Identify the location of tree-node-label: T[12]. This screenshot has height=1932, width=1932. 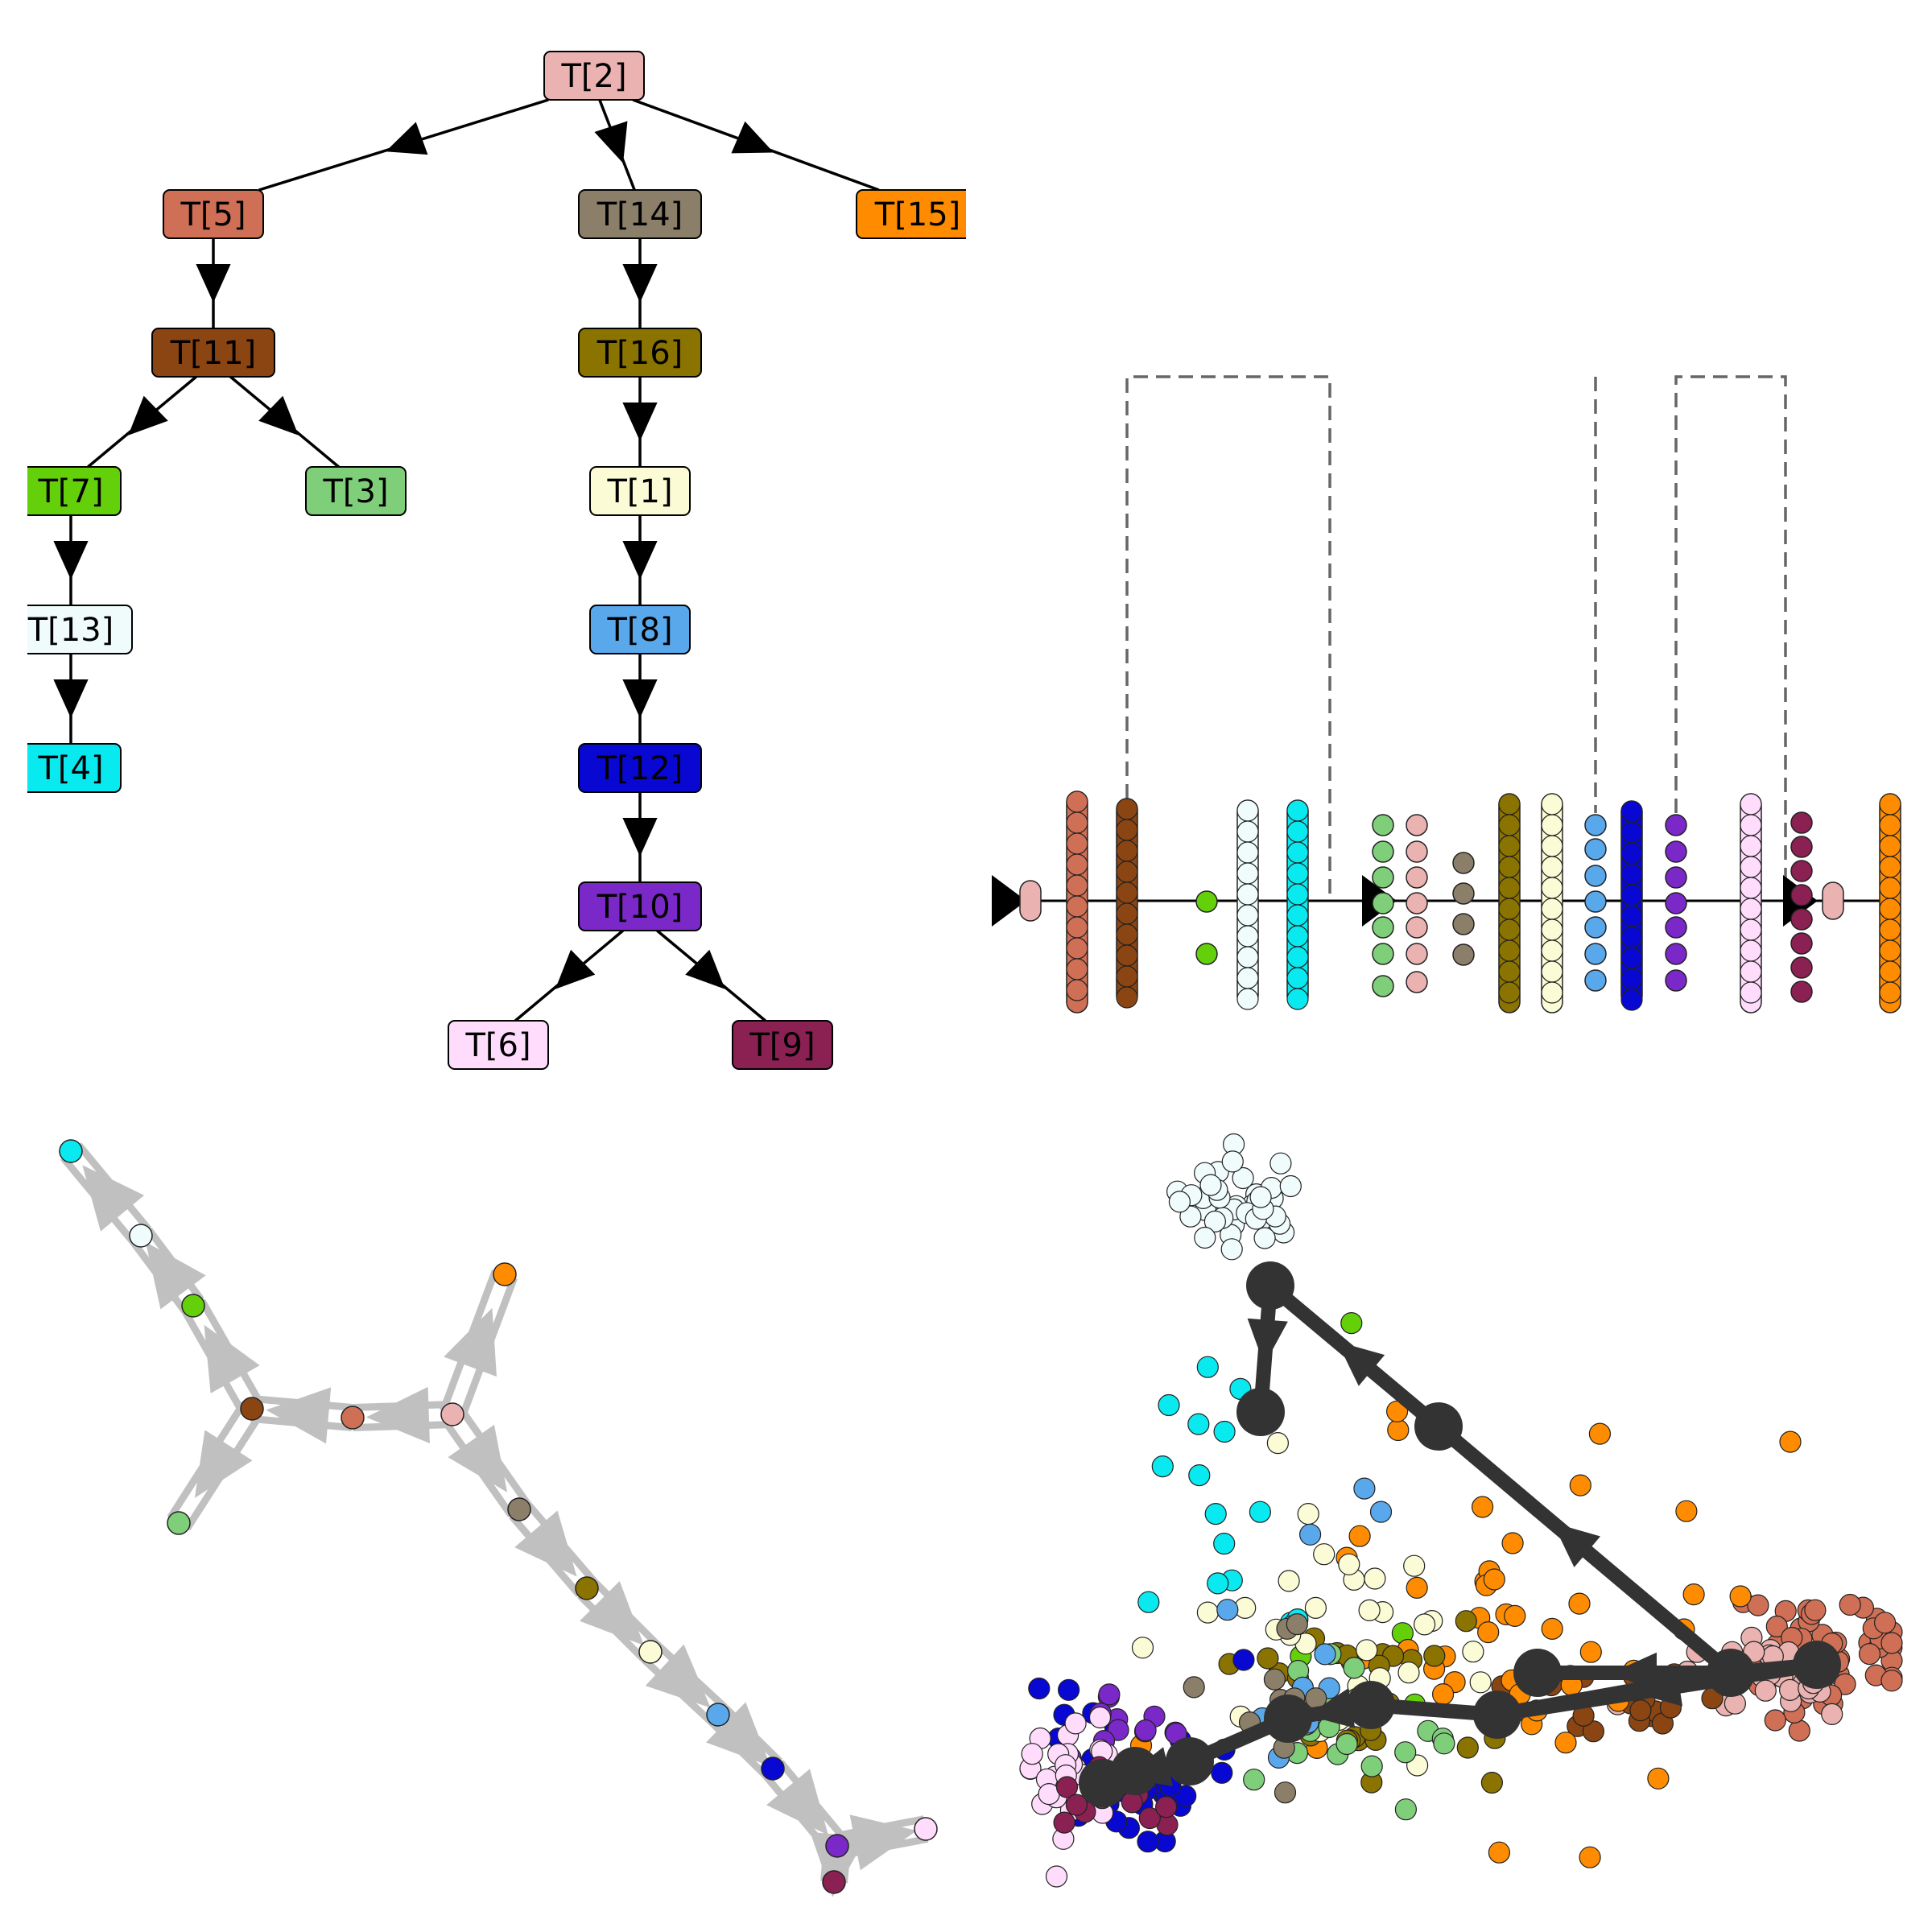
(640, 768).